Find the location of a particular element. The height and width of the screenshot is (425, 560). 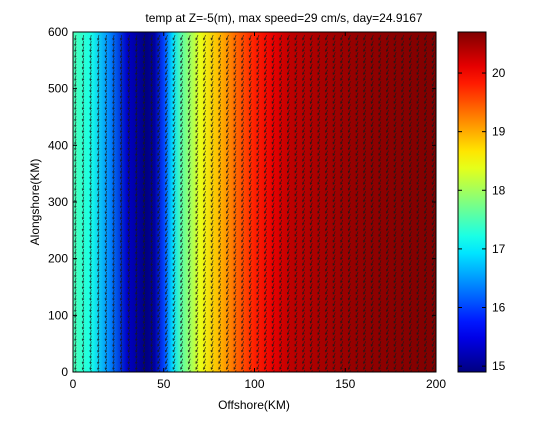

colorbar-fill is located at coordinates (472, 202).